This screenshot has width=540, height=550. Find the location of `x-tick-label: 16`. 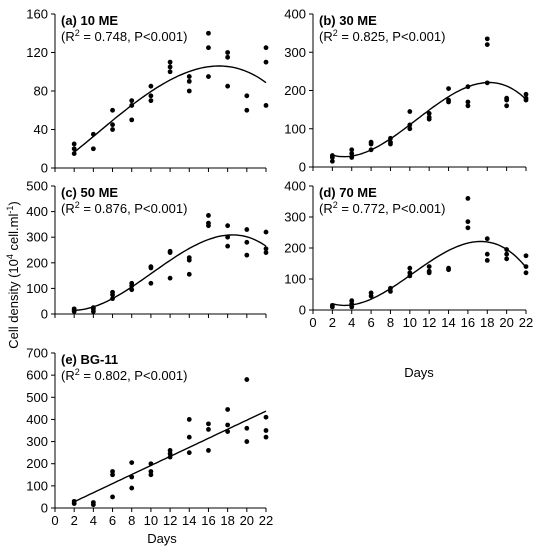

x-tick-label: 16 is located at coordinates (468, 322).